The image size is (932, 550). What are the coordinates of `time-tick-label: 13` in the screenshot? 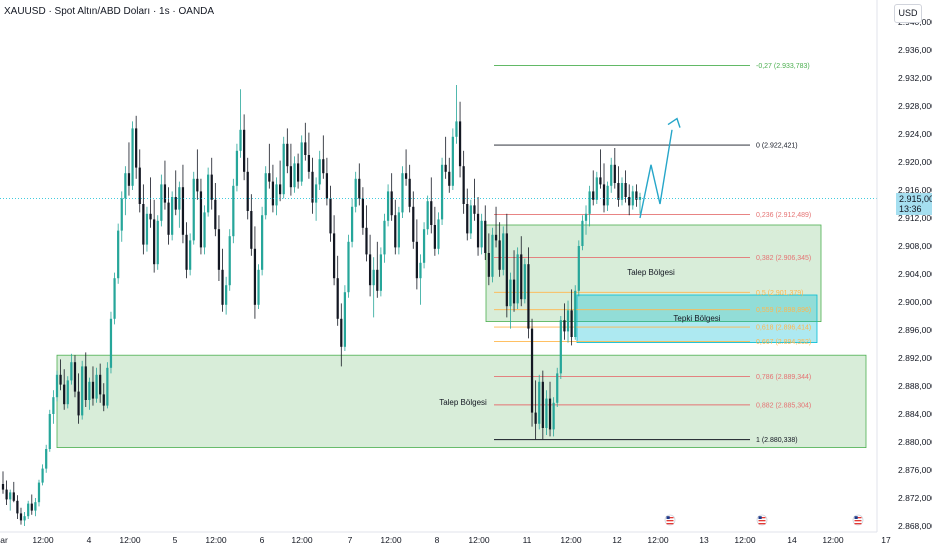 It's located at (704, 540).